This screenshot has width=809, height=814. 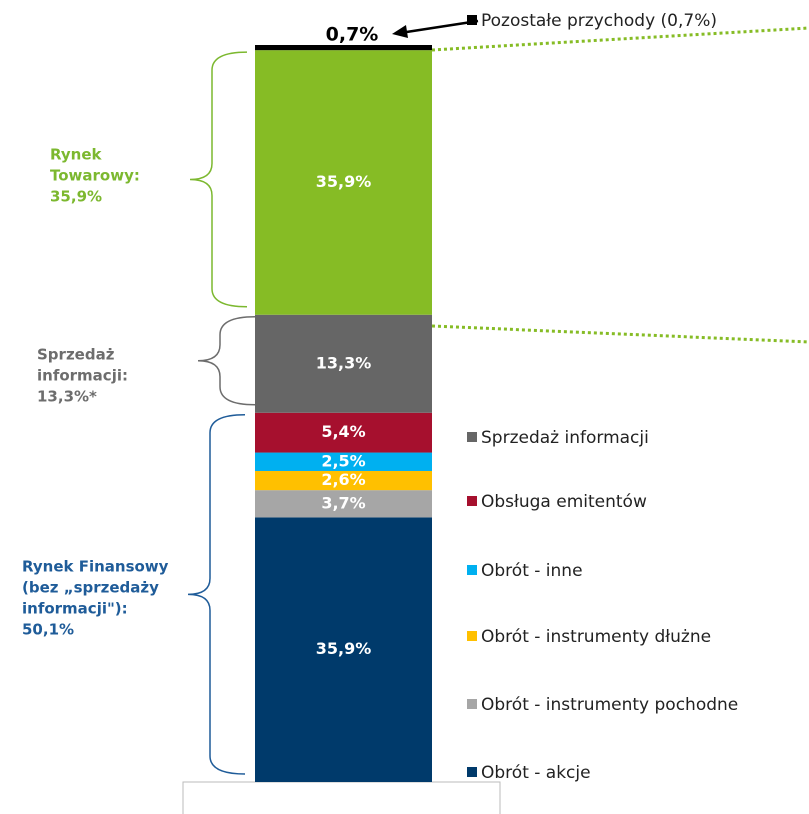 What do you see at coordinates (564, 502) in the screenshot?
I see `legend-label: Obsługa emitentów` at bounding box center [564, 502].